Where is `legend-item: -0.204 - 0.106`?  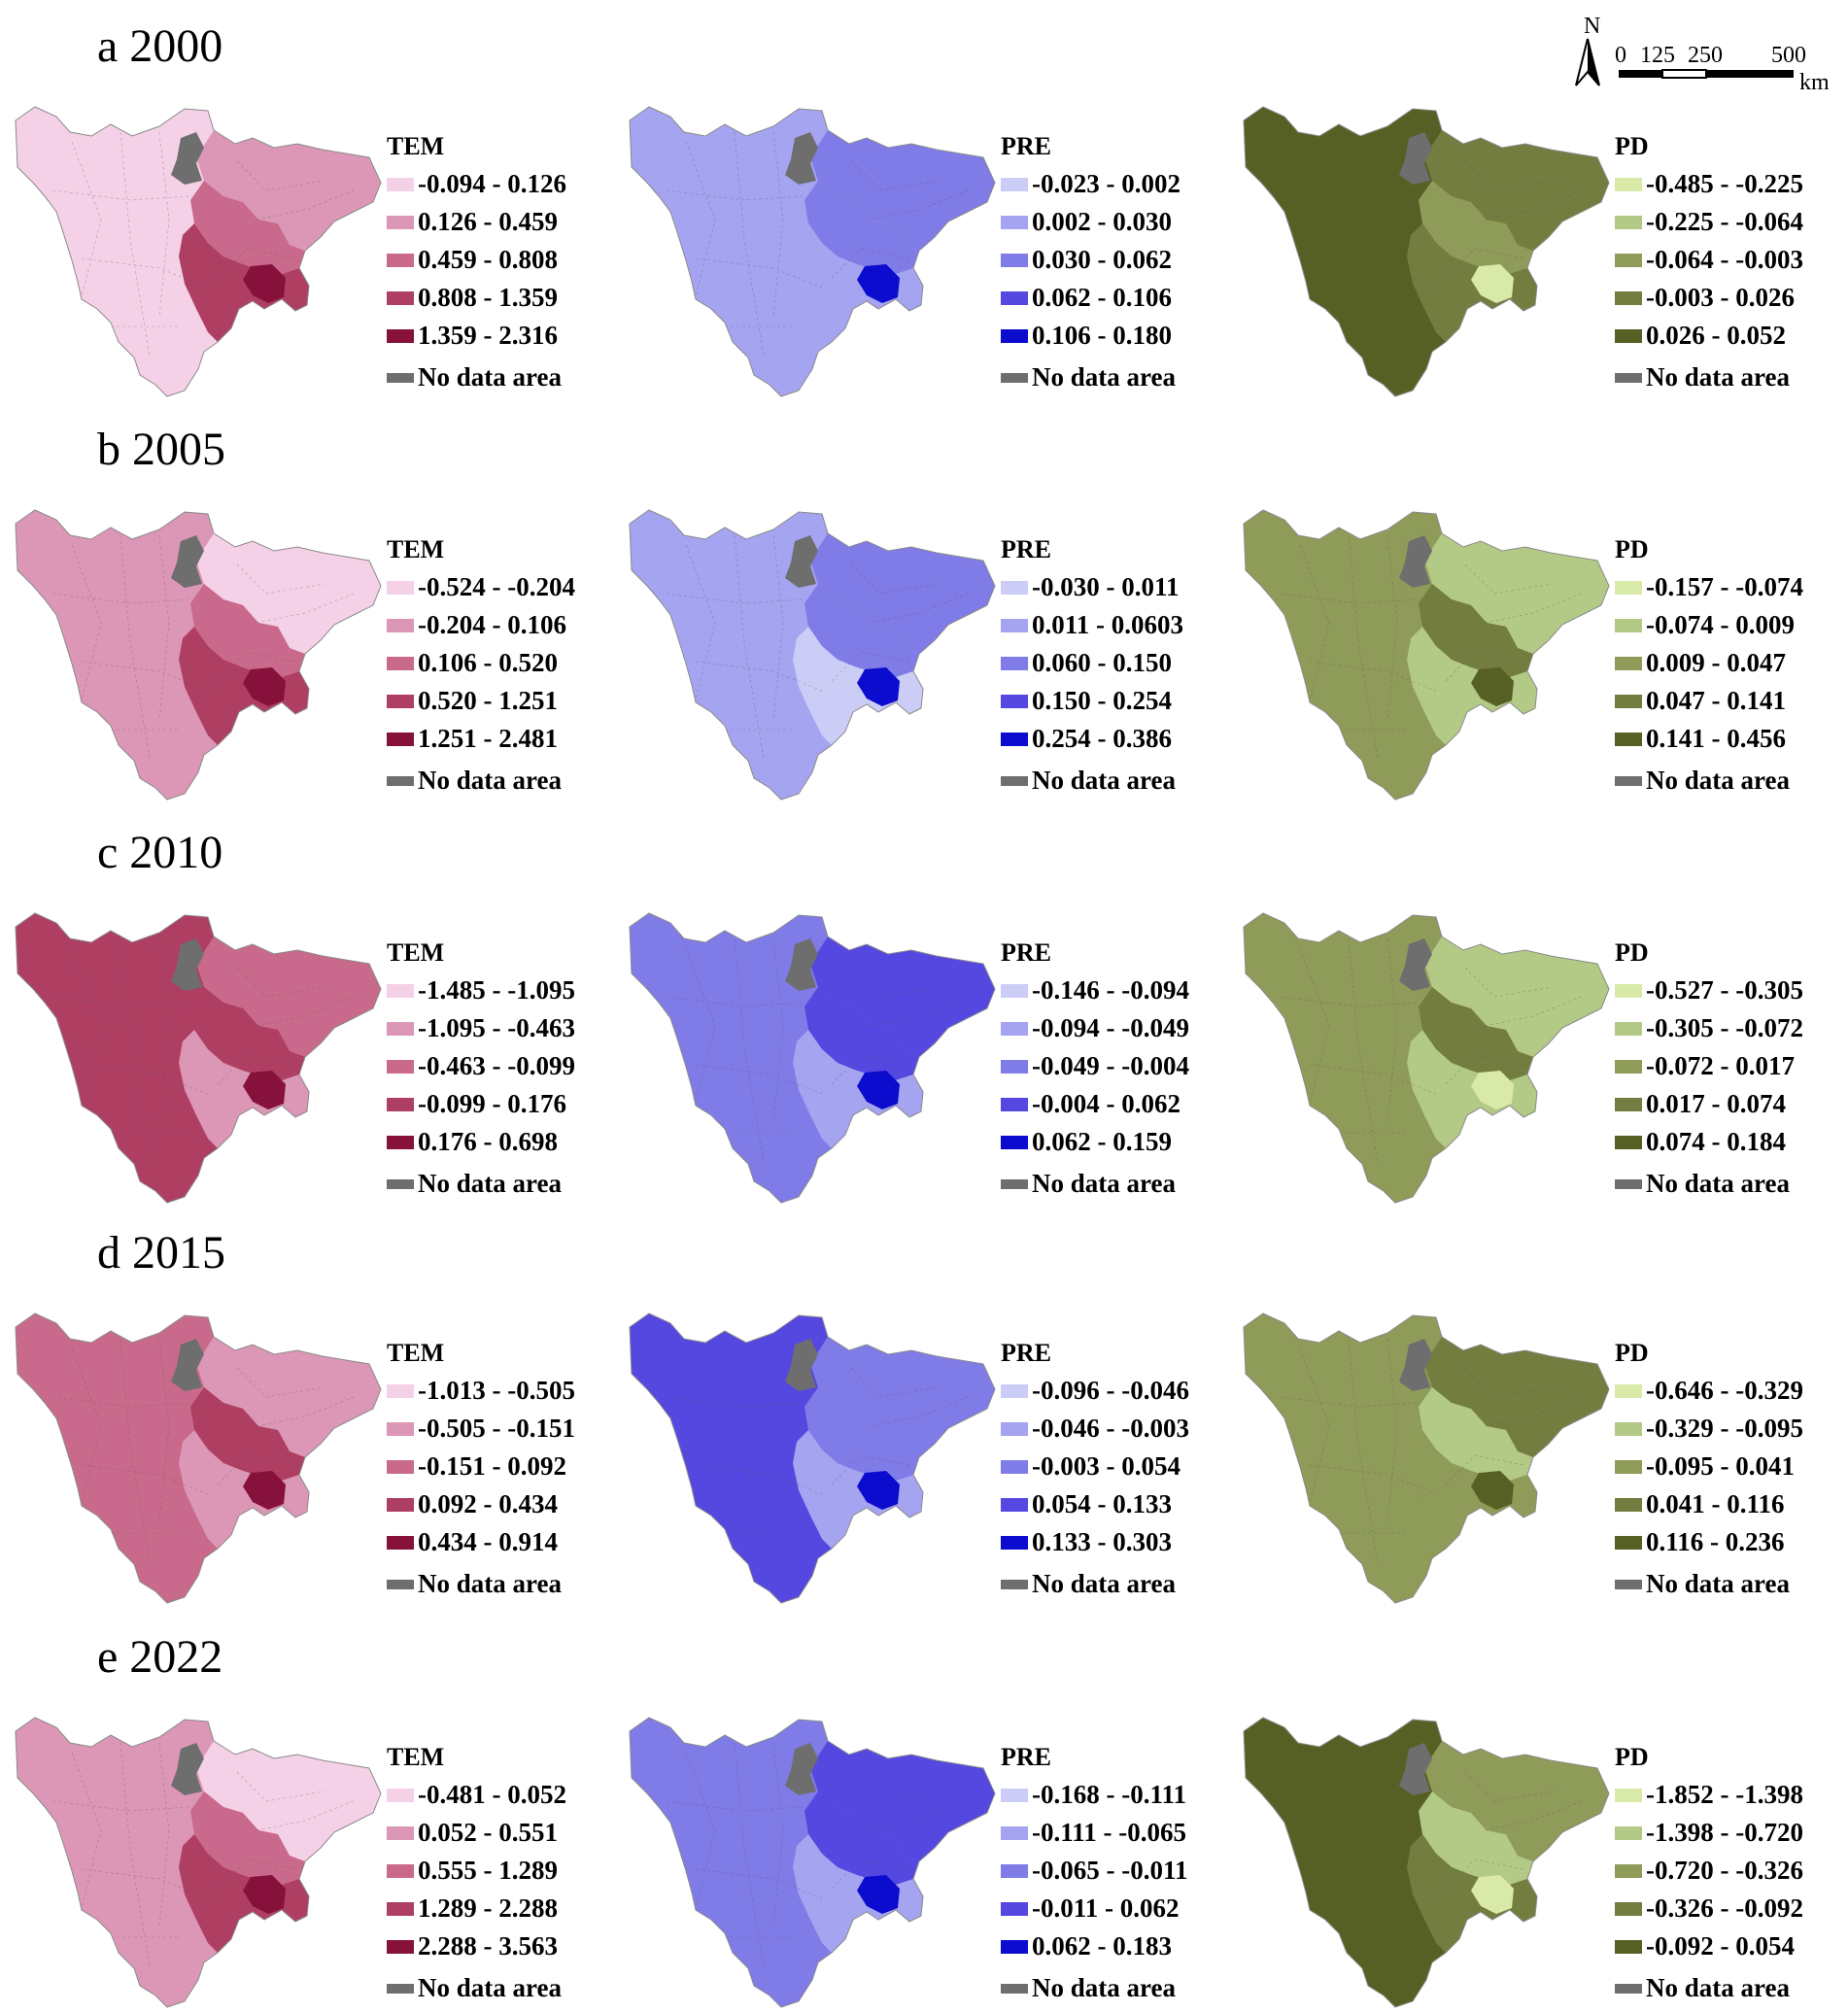
legend-item: -0.204 - 0.106 is located at coordinates (481, 625).